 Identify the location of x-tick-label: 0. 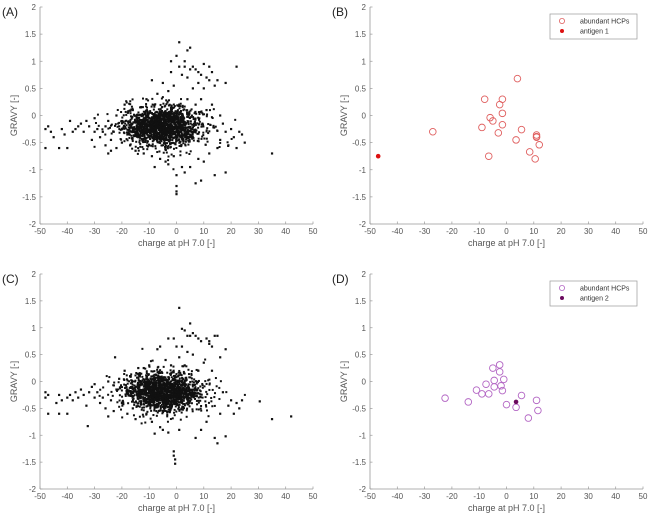
(176, 231).